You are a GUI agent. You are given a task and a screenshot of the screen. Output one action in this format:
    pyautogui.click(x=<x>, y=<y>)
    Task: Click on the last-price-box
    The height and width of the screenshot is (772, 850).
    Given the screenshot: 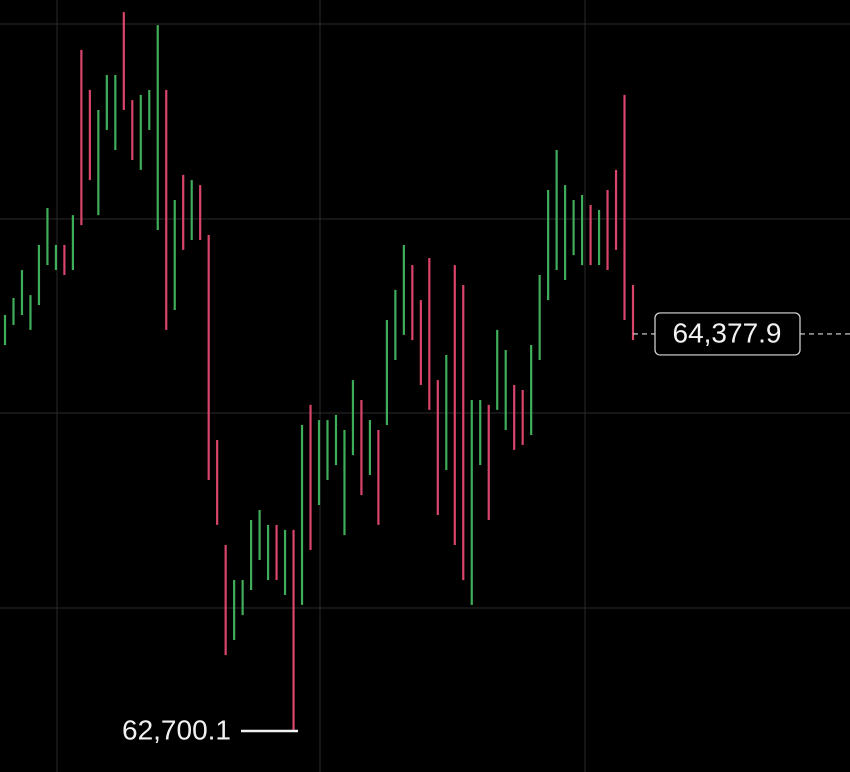 What is the action you would take?
    pyautogui.click(x=727, y=334)
    